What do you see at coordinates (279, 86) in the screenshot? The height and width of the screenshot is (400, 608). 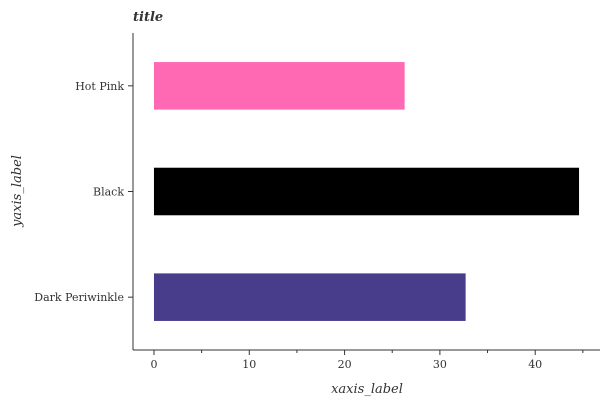 I see `bar-hot-pink` at bounding box center [279, 86].